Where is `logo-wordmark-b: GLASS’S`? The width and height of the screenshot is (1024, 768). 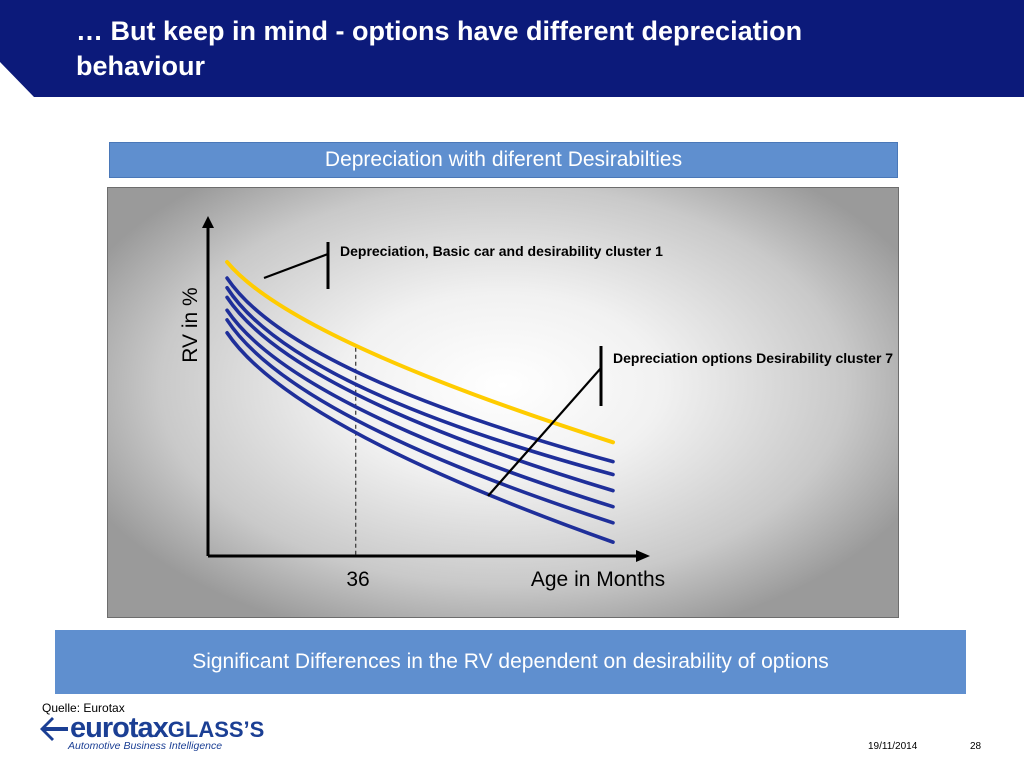 logo-wordmark-b: GLASS’S is located at coordinates (216, 729).